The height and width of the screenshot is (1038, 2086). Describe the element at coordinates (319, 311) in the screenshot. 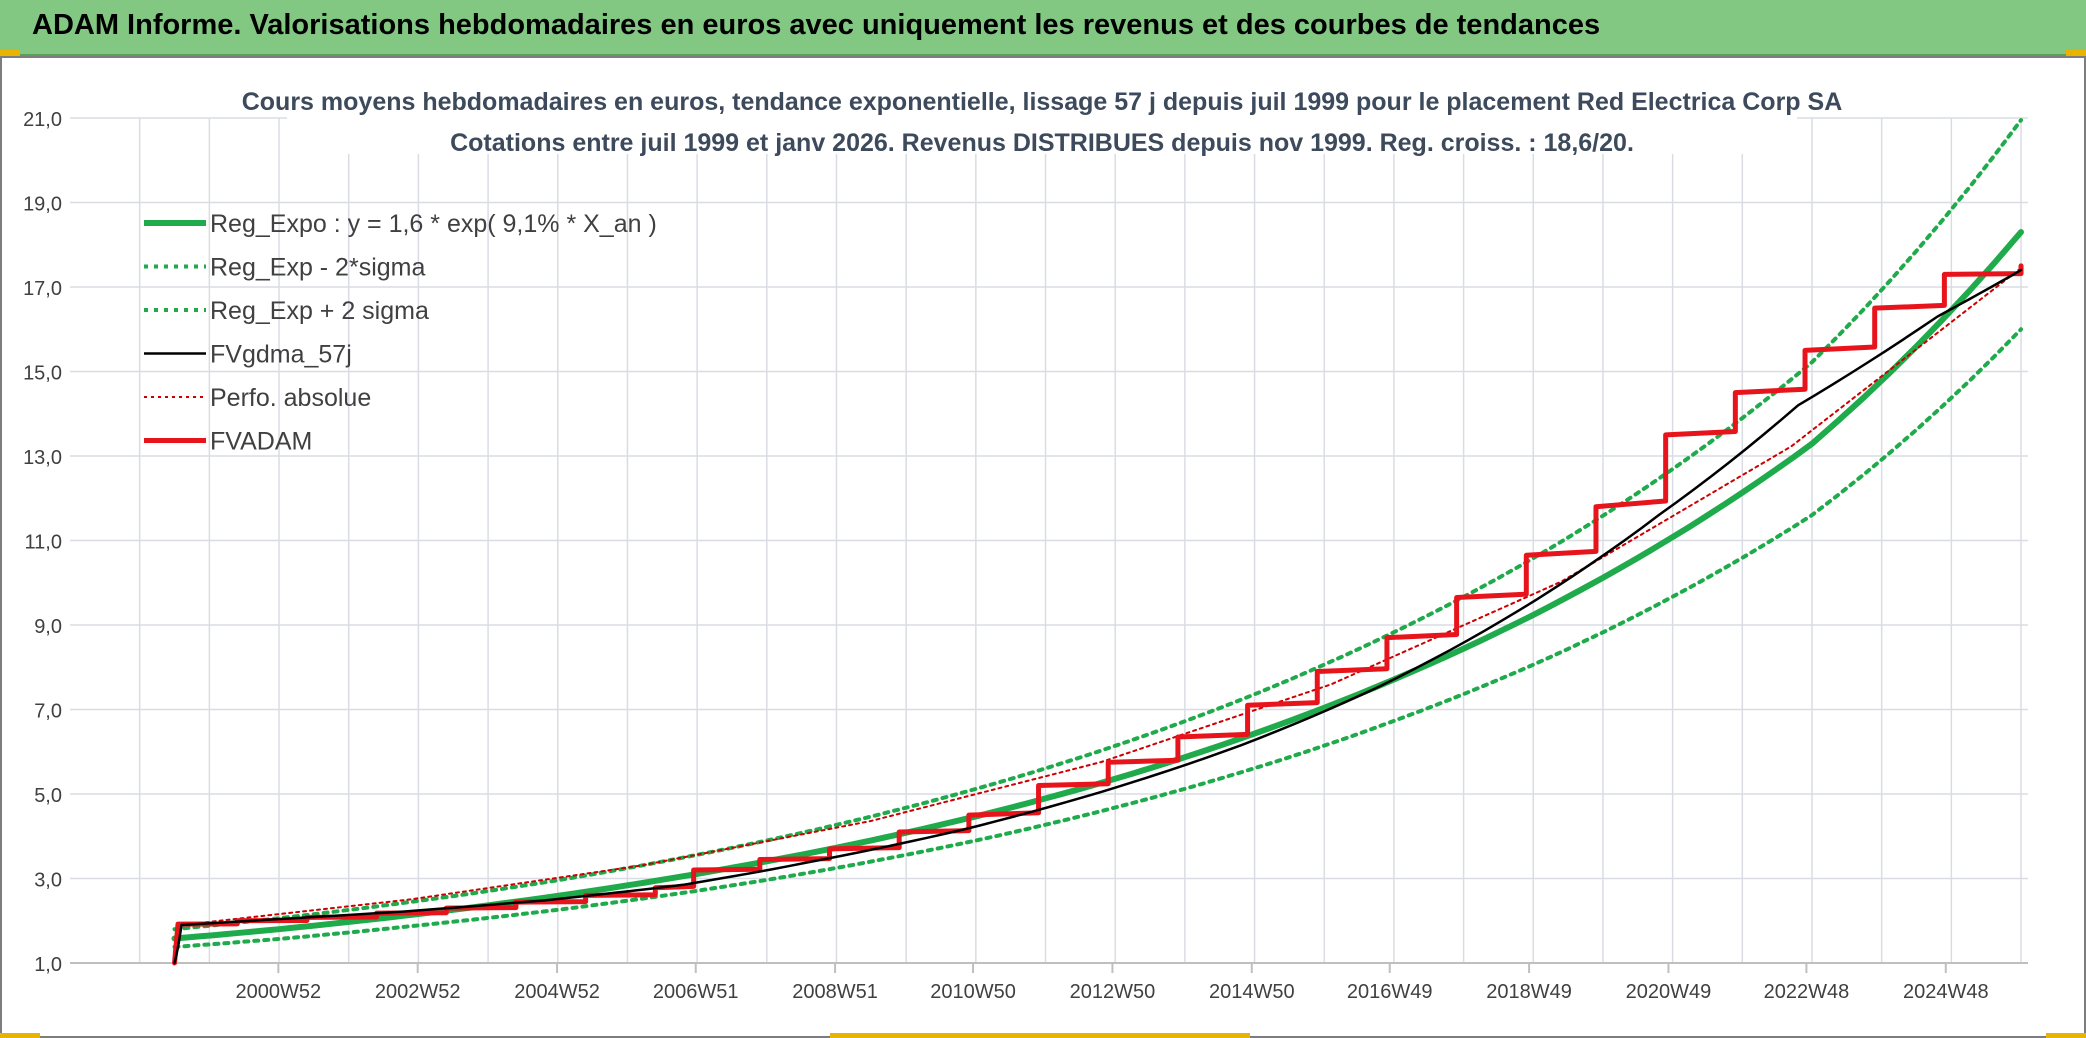

I see `legend-label: Reg_Exp + 2 sigma` at that location.